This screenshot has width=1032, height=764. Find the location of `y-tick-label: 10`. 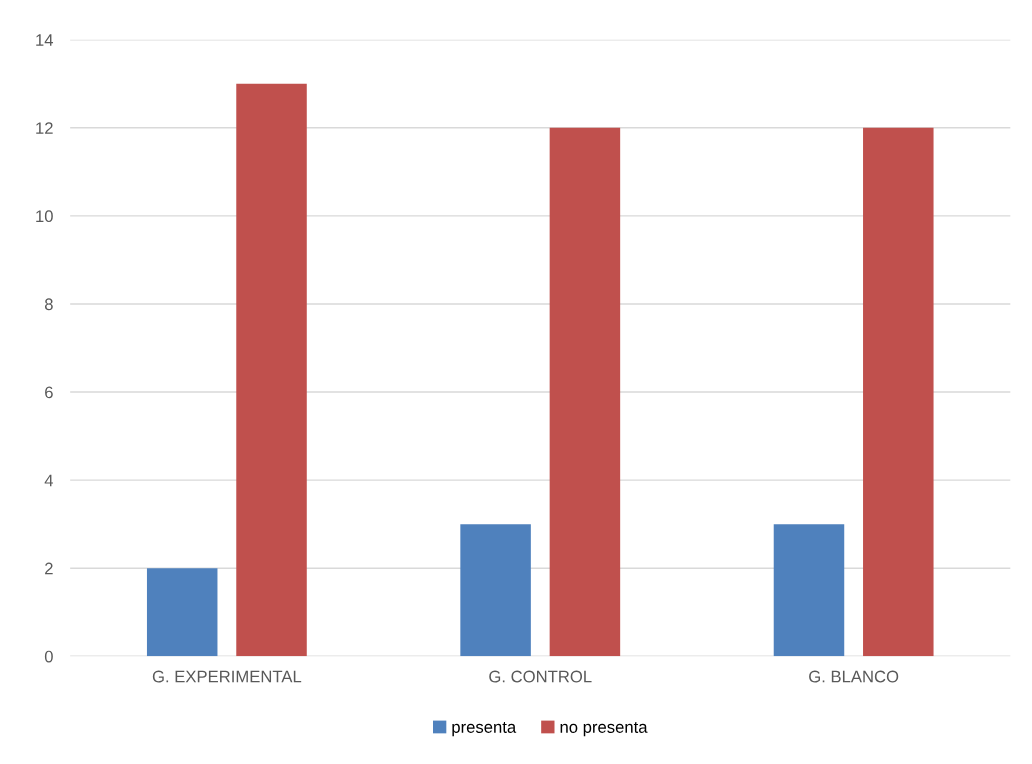

y-tick-label: 10 is located at coordinates (44, 216).